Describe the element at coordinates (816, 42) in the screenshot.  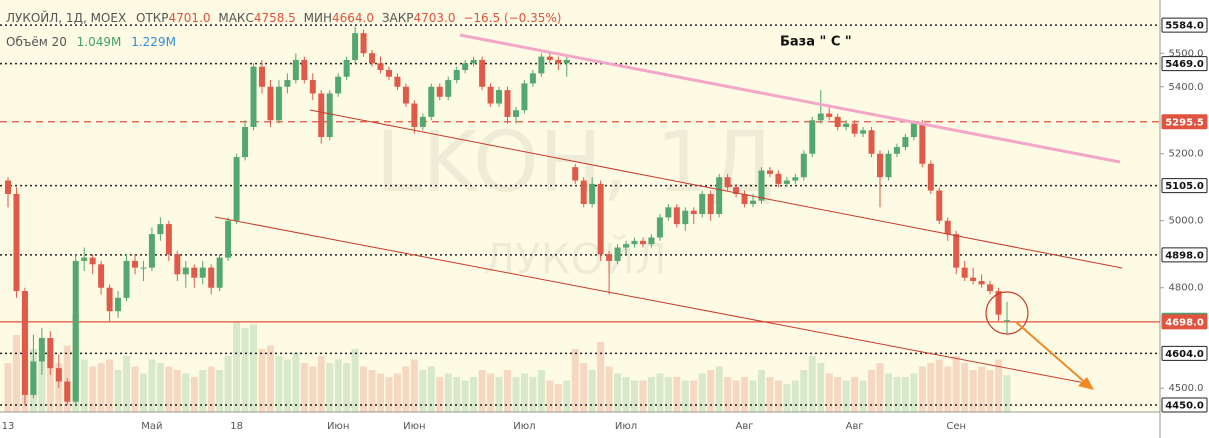
I see `annotation: База " С "` at that location.